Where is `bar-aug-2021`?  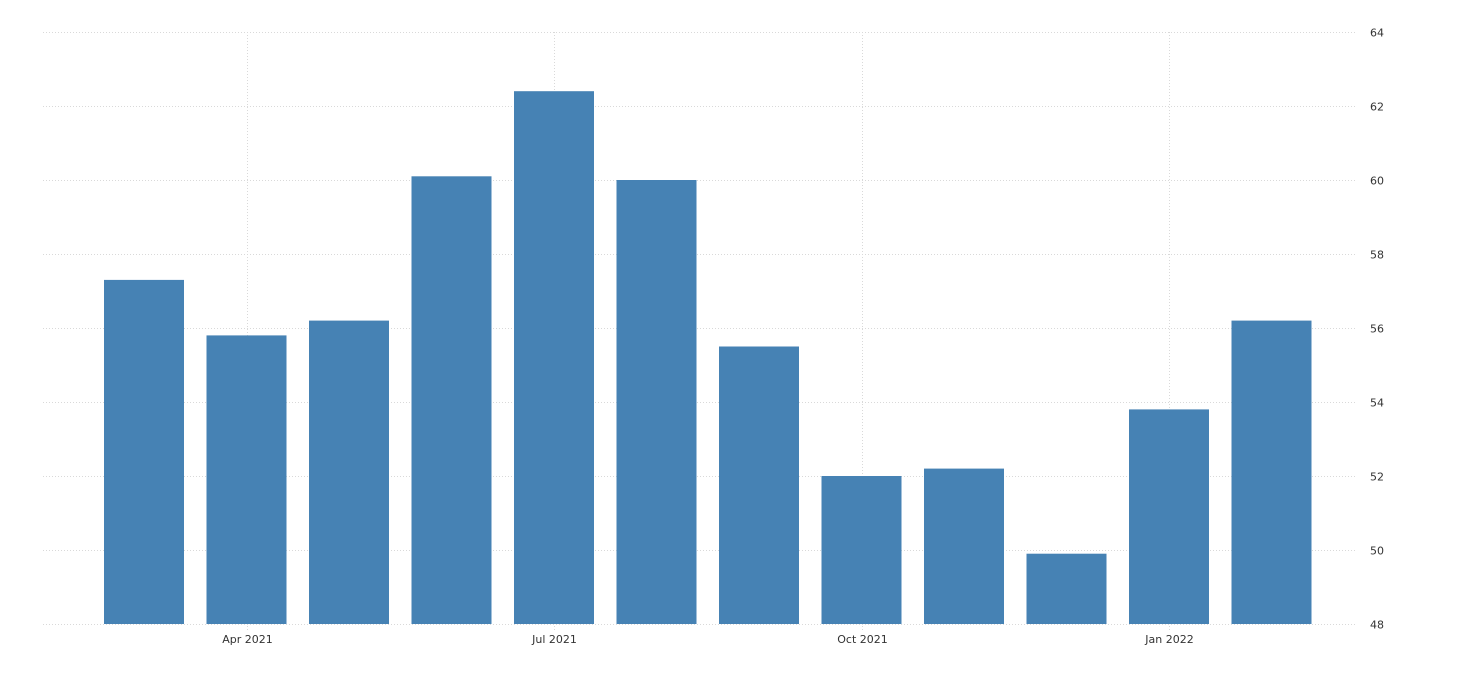 bar-aug-2021 is located at coordinates (656, 402).